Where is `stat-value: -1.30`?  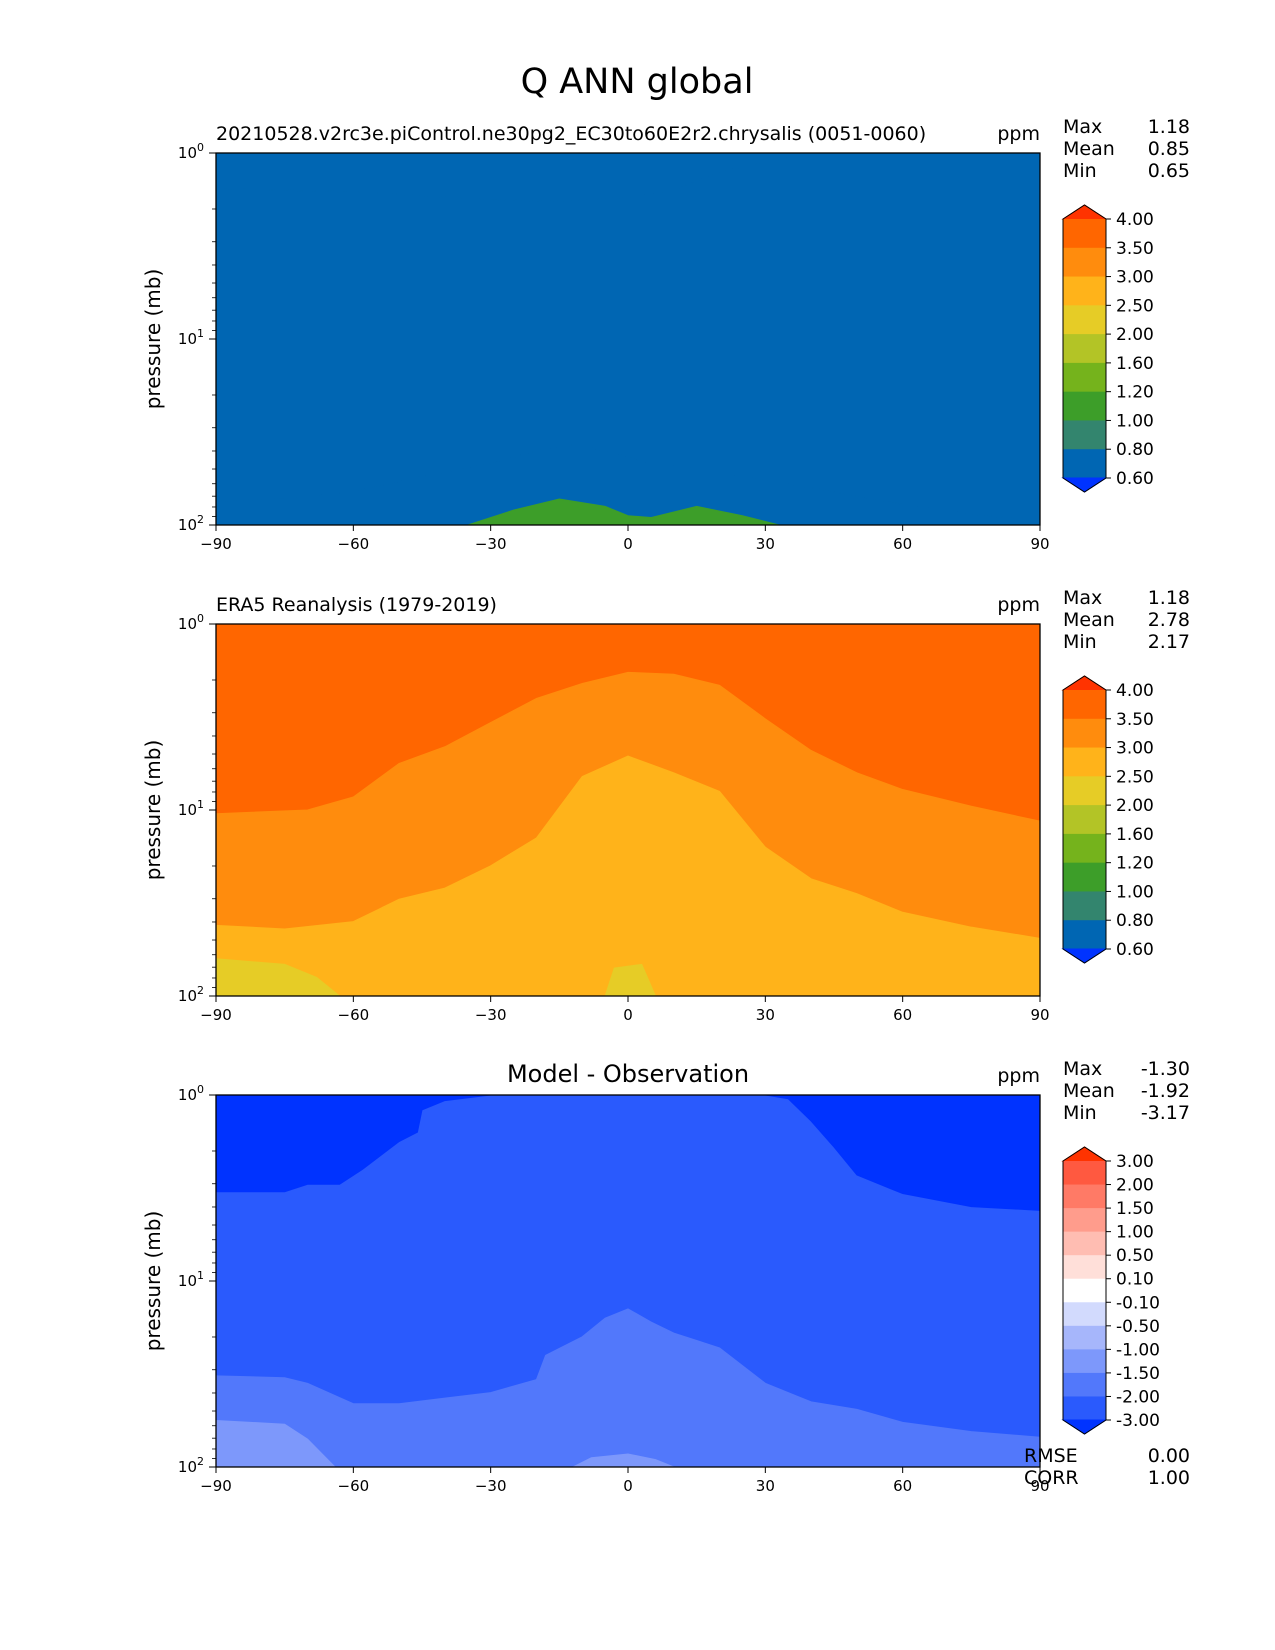 stat-value: -1.30 is located at coordinates (1165, 1069).